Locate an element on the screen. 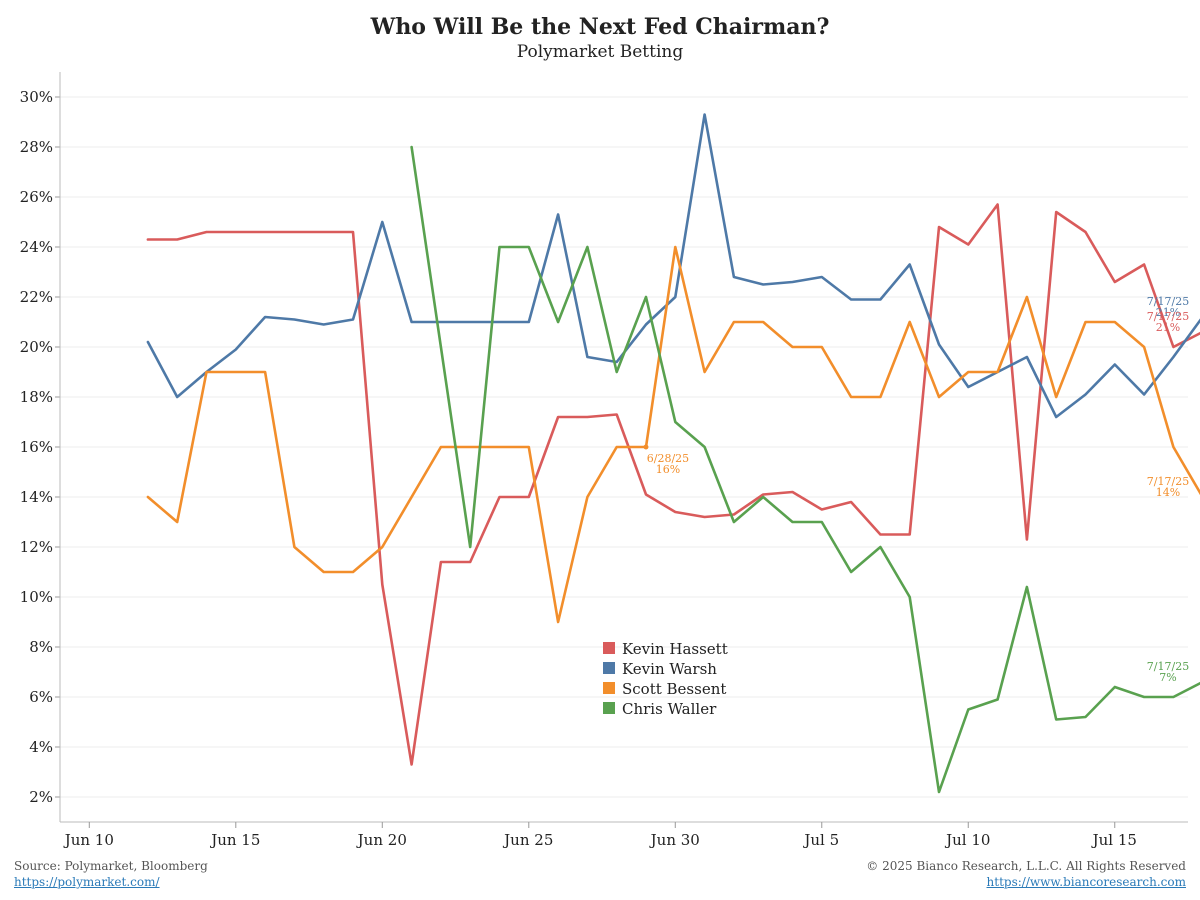 This screenshot has width=1200, height=900. annotation-value: 16% is located at coordinates (668, 469).